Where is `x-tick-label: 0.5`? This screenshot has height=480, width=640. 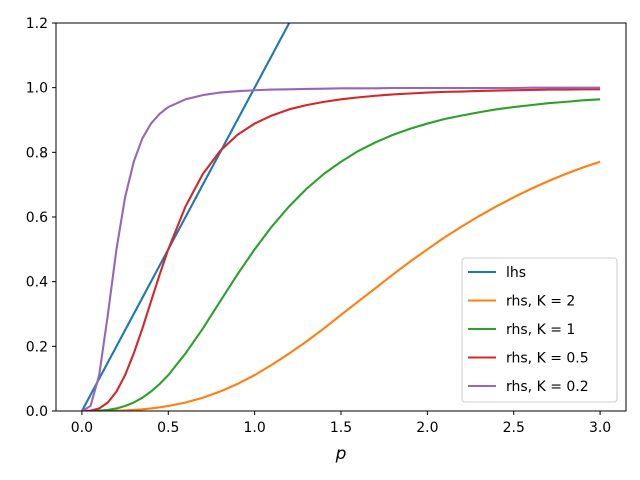 x-tick-label: 0.5 is located at coordinates (168, 428).